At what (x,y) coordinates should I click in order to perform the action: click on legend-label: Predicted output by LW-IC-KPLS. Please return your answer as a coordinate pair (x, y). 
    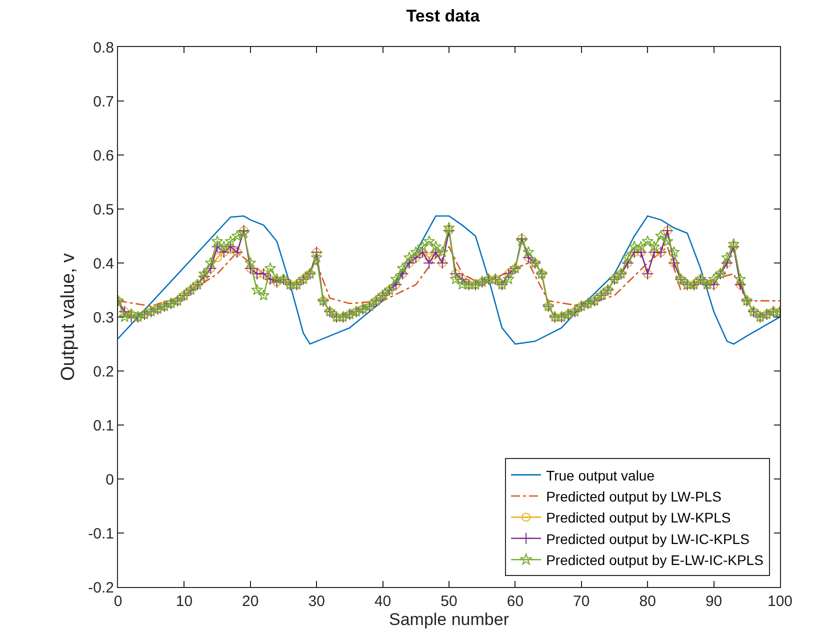
    Looking at the image, I should click on (648, 538).